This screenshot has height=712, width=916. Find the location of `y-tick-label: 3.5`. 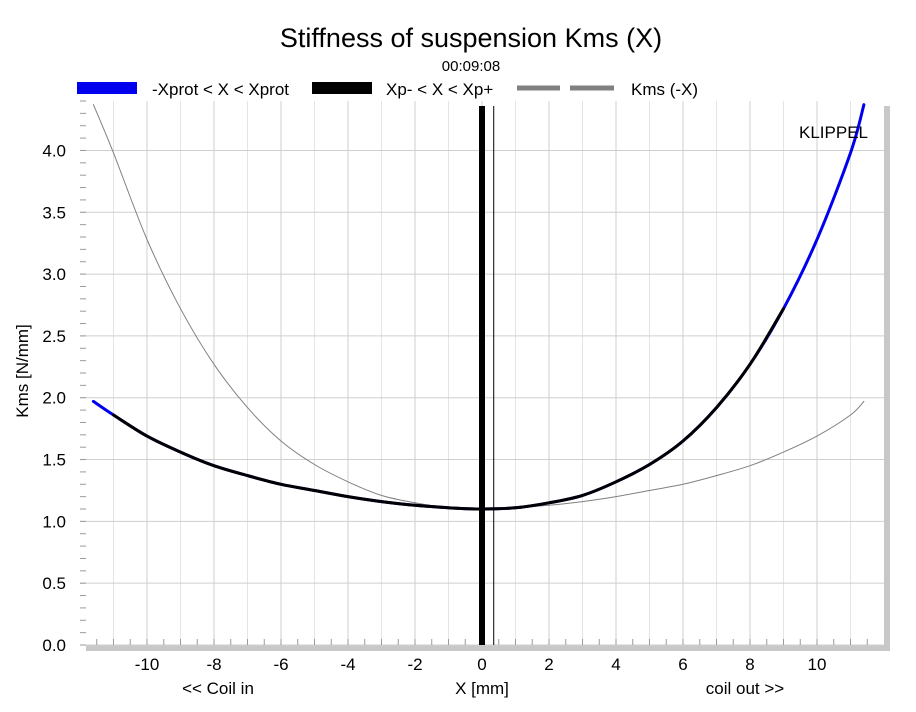

y-tick-label: 3.5 is located at coordinates (54, 212).